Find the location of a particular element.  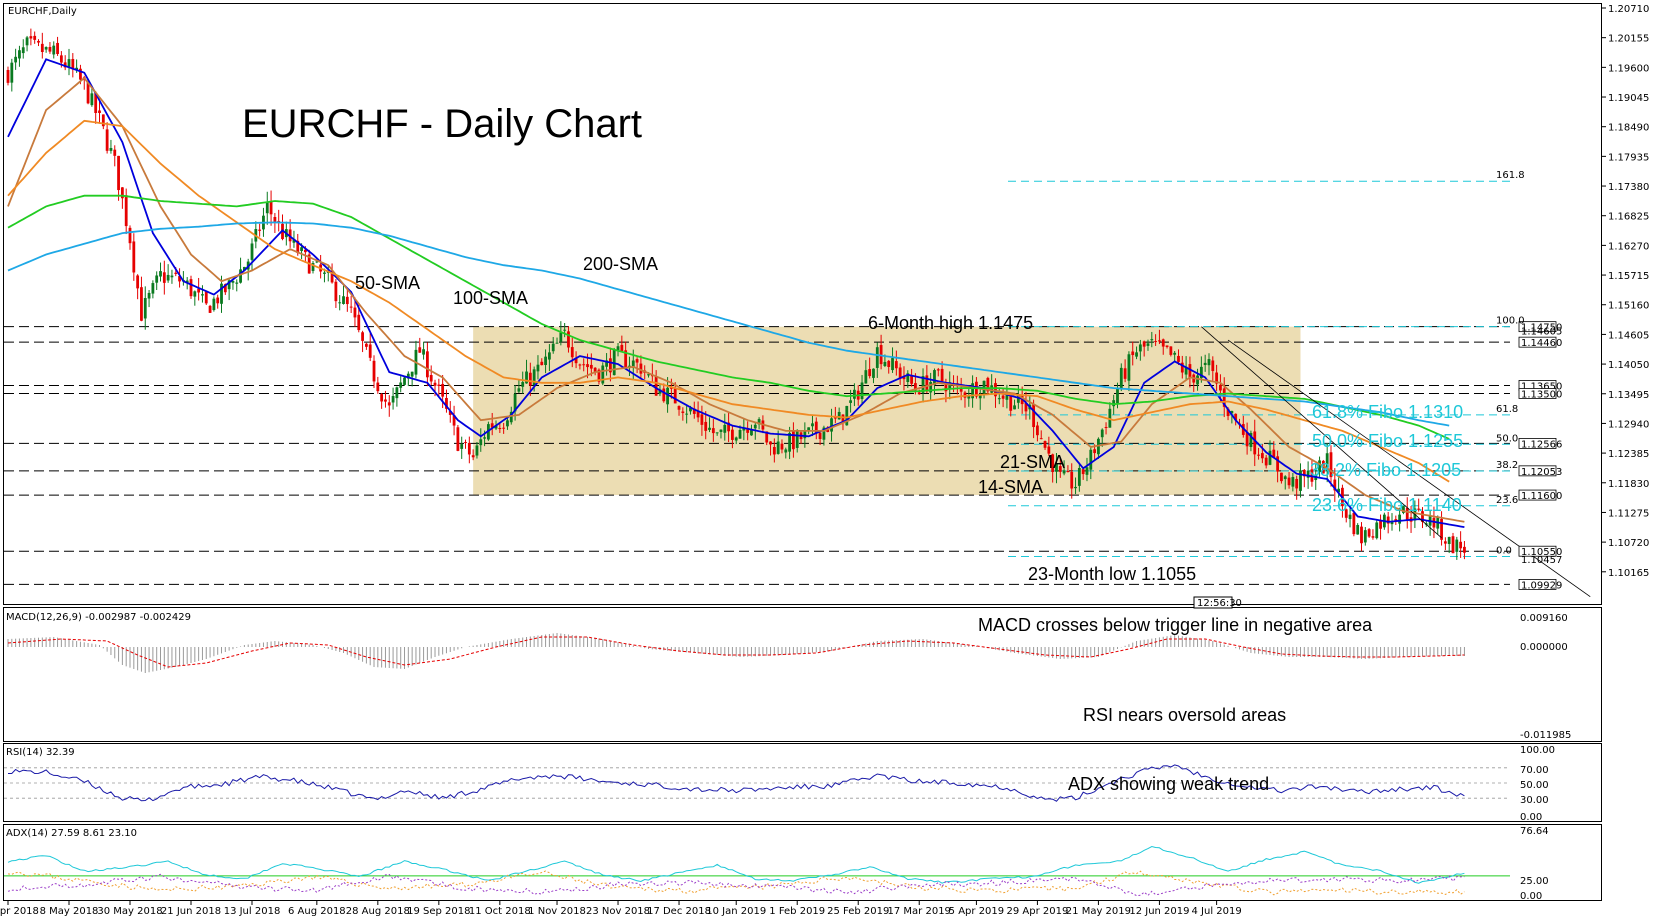

minus-di-line is located at coordinates (736, 885).